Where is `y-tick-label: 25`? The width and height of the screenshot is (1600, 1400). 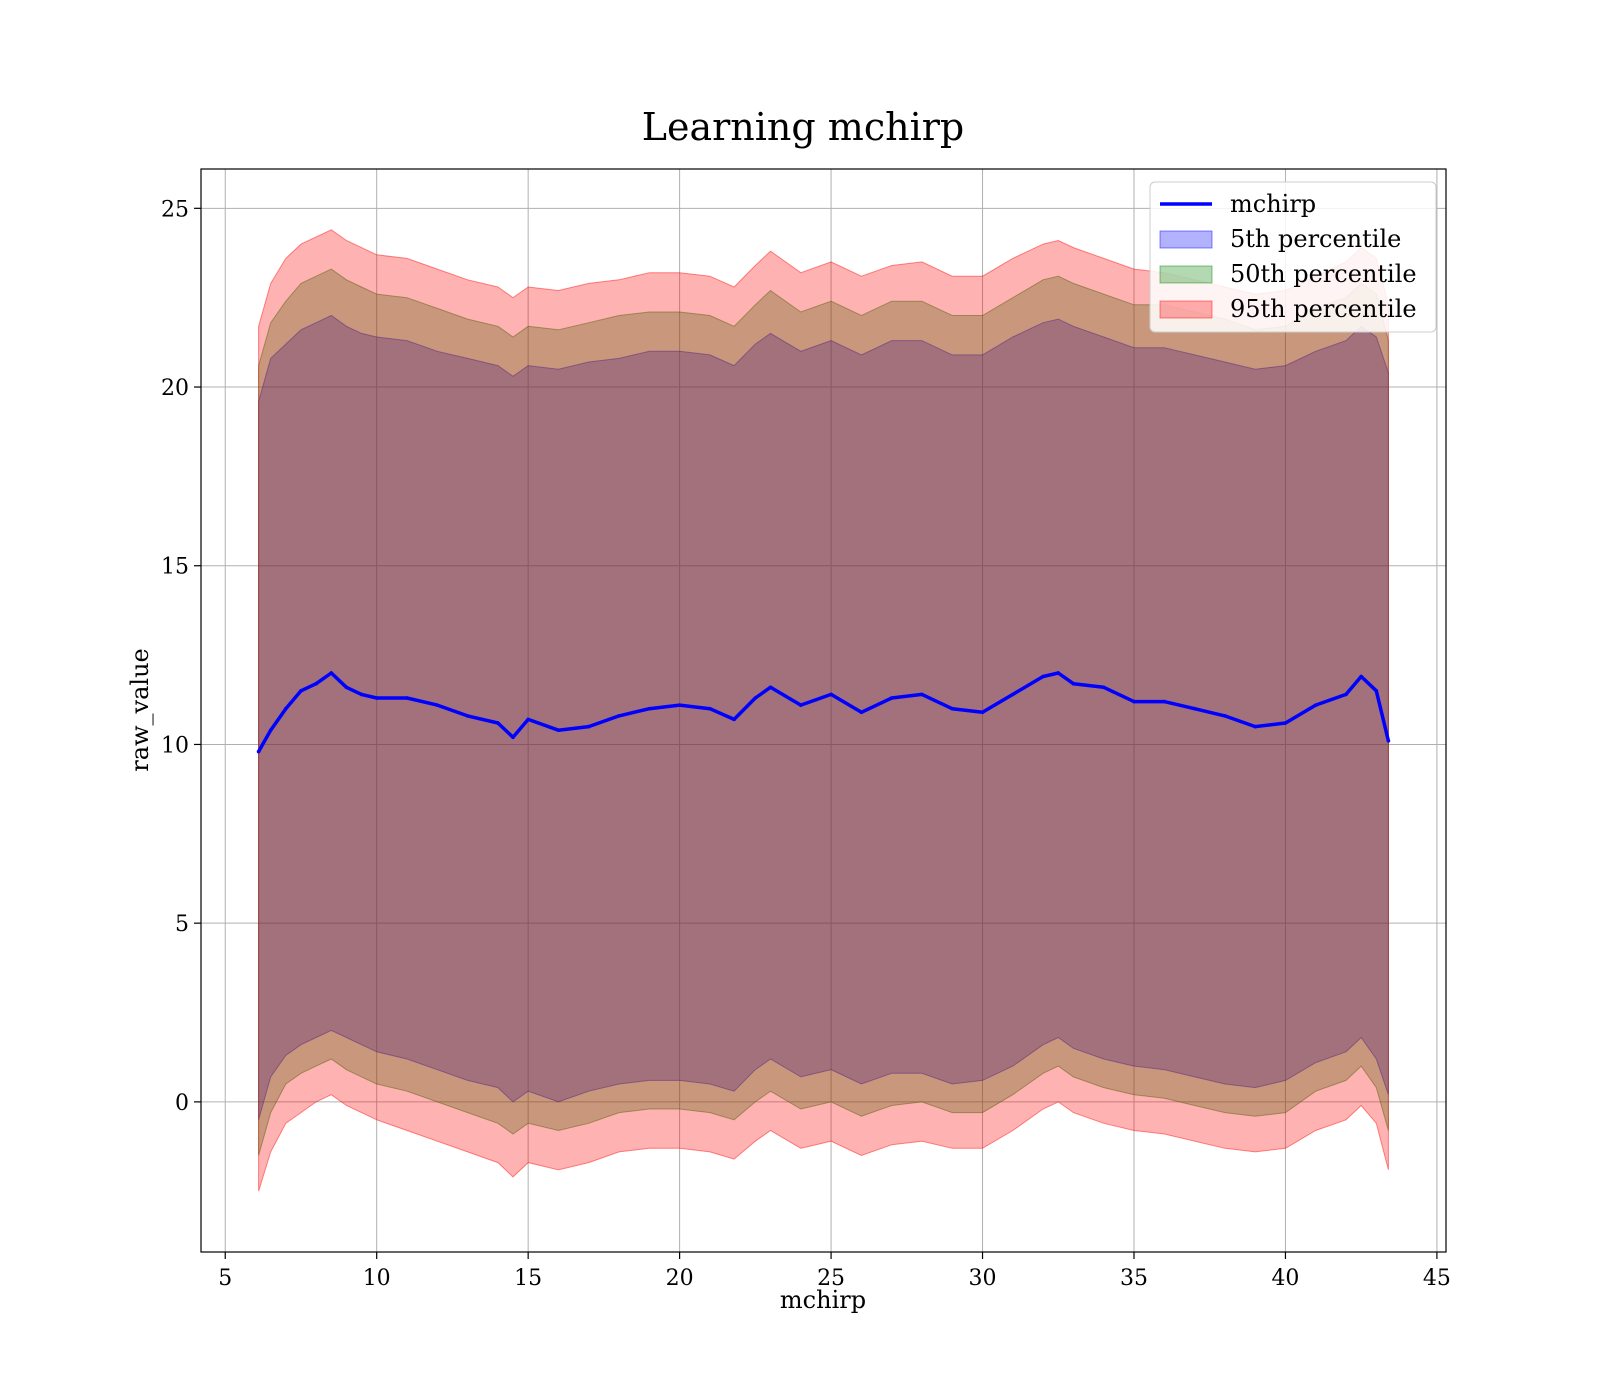
y-tick-label: 25 is located at coordinates (175, 209).